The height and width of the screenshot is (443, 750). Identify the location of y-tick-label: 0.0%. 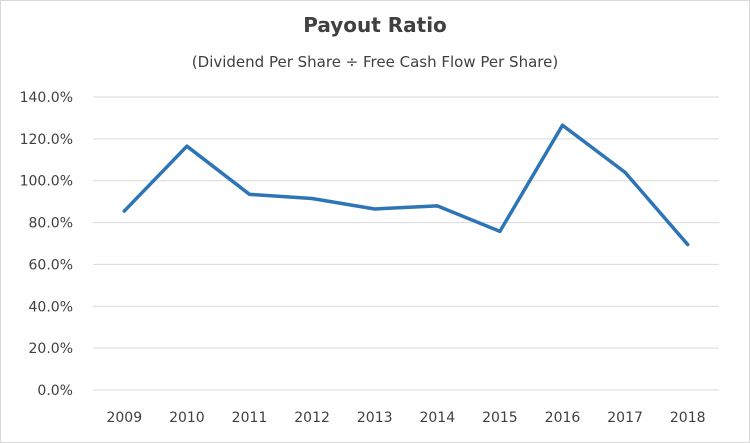
(55, 391).